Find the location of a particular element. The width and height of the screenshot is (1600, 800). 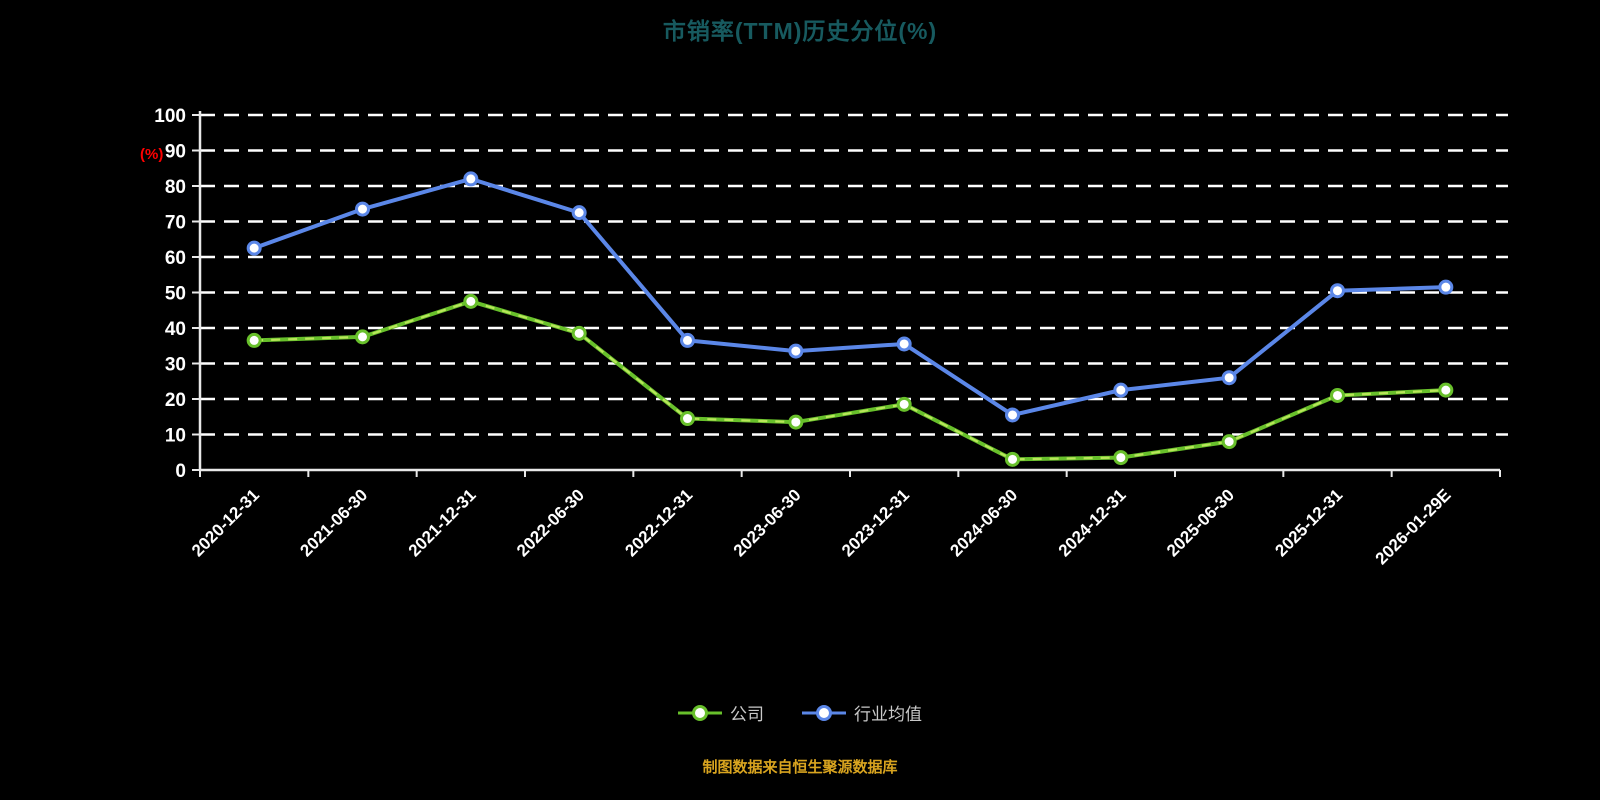

series-line-overlay-company is located at coordinates (850, 380).